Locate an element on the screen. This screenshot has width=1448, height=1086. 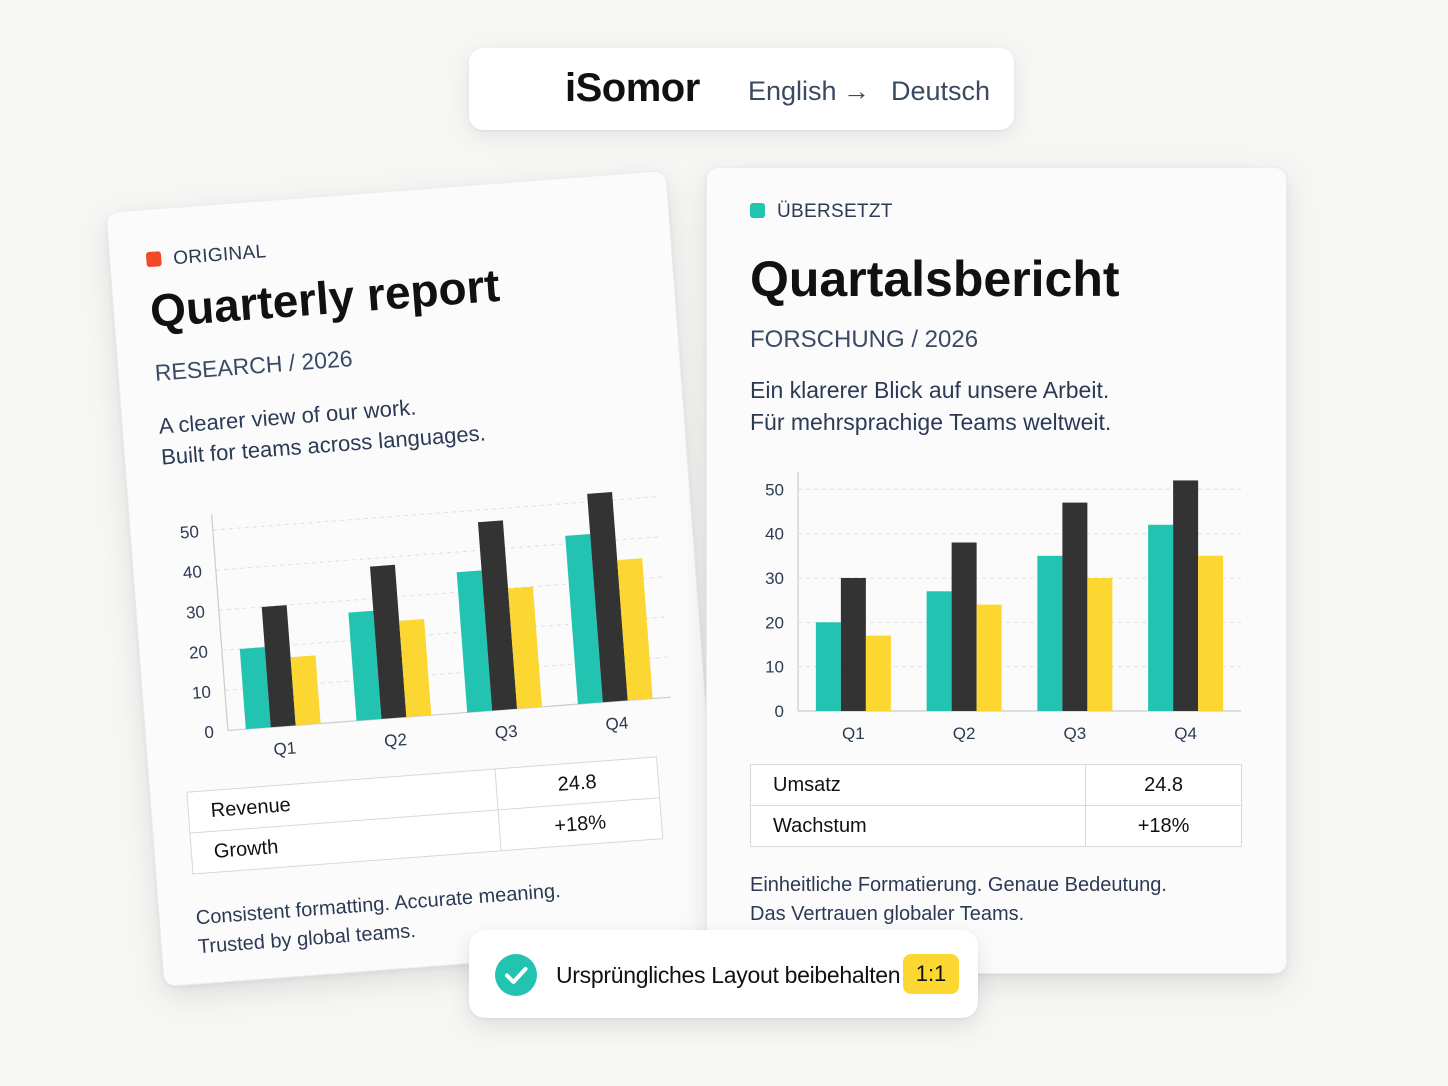
original-subtitle: RESEARCH / 2026 is located at coordinates (253, 365).